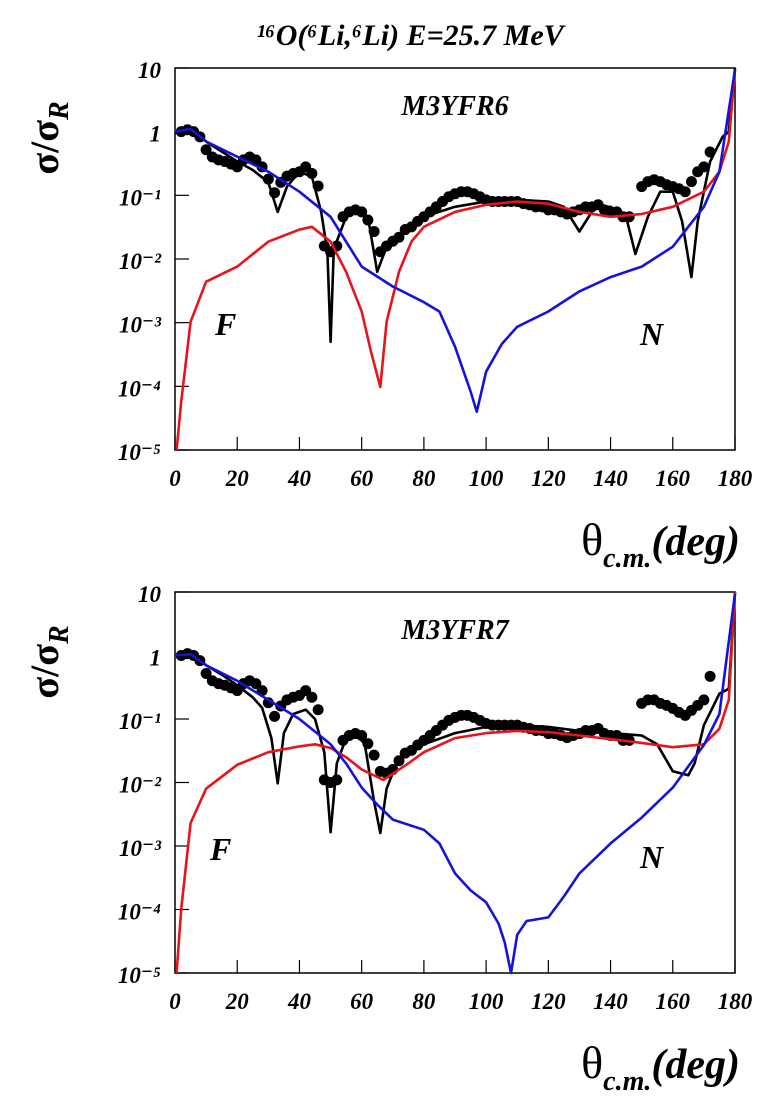 The height and width of the screenshot is (1106, 761). What do you see at coordinates (411, 35) in the screenshot?
I see `figure-title: ¹⁶O(⁶Li,⁶Li) E=25.7 MeV` at bounding box center [411, 35].